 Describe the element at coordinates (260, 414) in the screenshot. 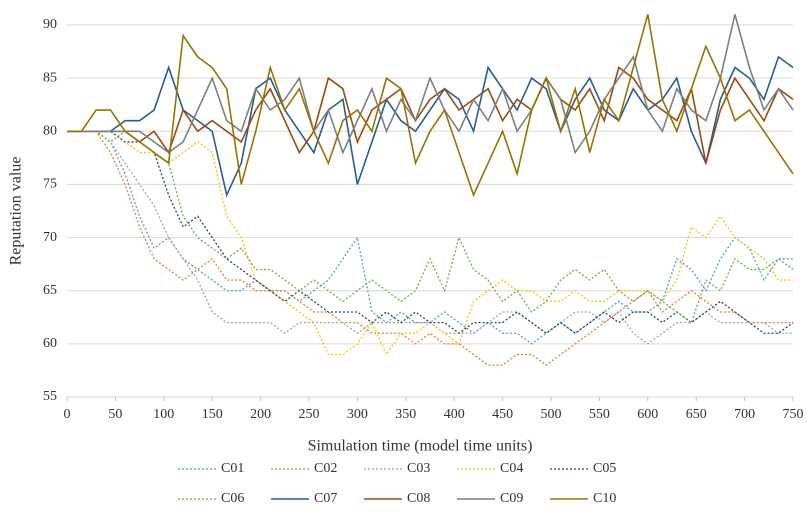

I see `x-tick-label: 200` at that location.